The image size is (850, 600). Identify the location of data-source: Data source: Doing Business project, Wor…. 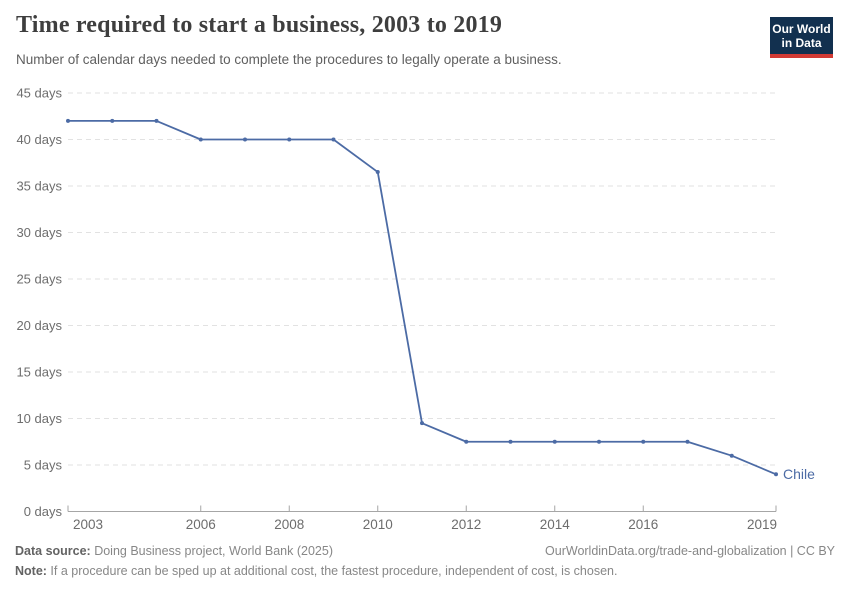
(174, 551).